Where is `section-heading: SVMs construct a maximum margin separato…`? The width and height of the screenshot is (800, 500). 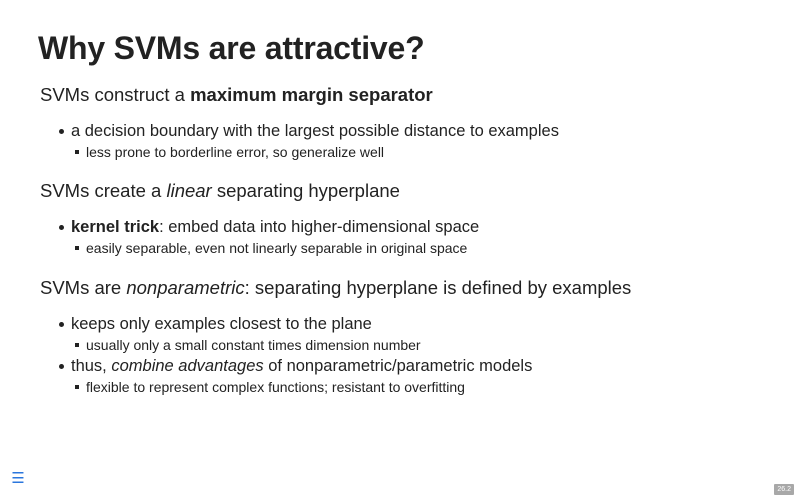 section-heading: SVMs construct a maximum margin separato… is located at coordinates (410, 95).